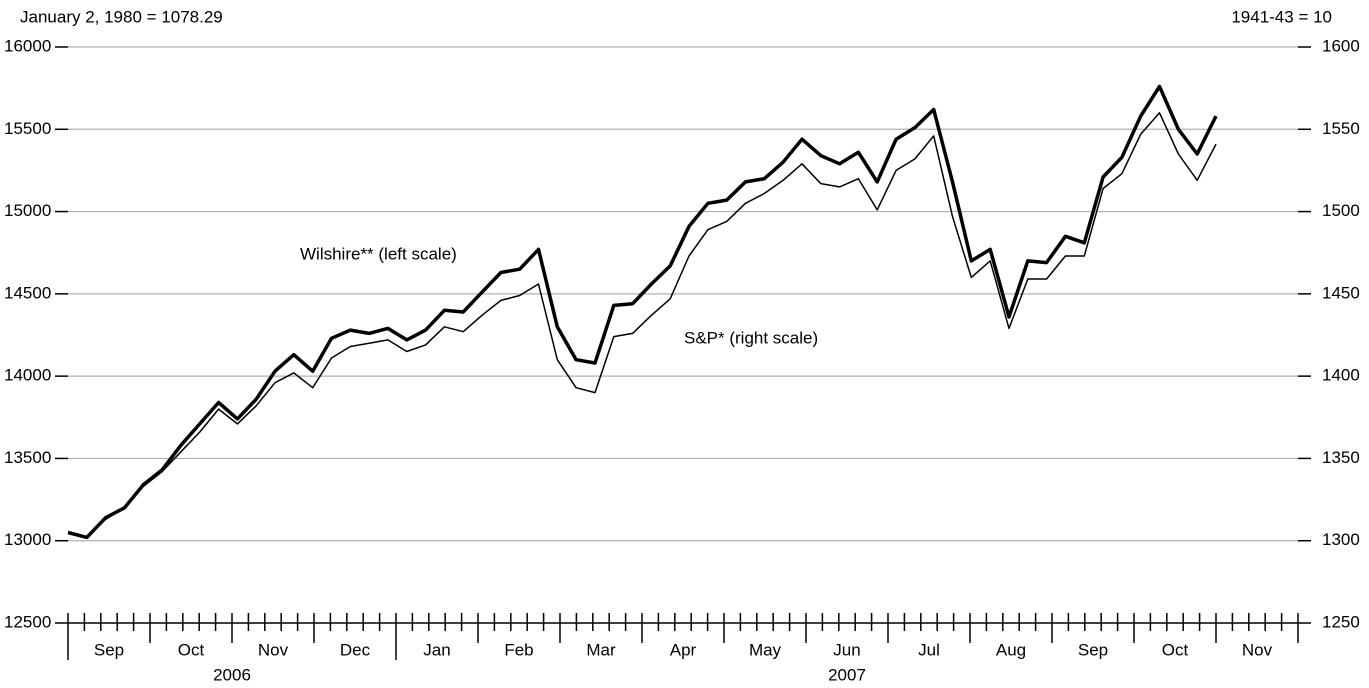  Describe the element at coordinates (27, 621) in the screenshot. I see `y-tick-label: 12500` at that location.